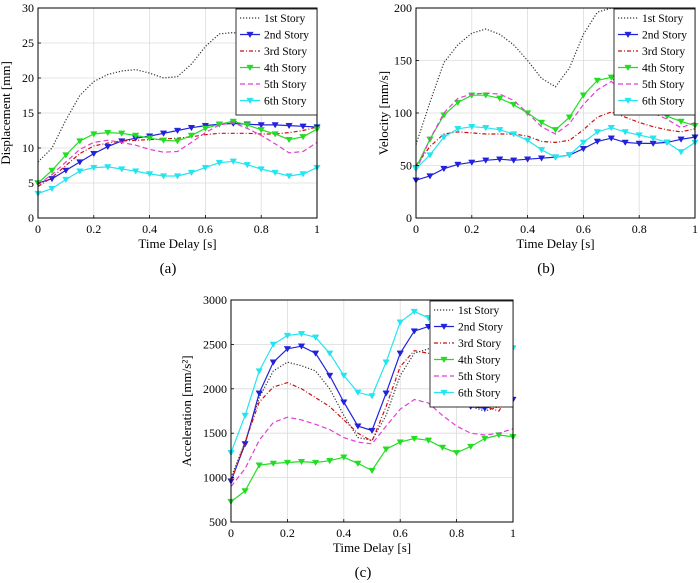 This screenshot has width=700, height=583. I want to click on x-tick-label: 0.4, so click(149, 229).